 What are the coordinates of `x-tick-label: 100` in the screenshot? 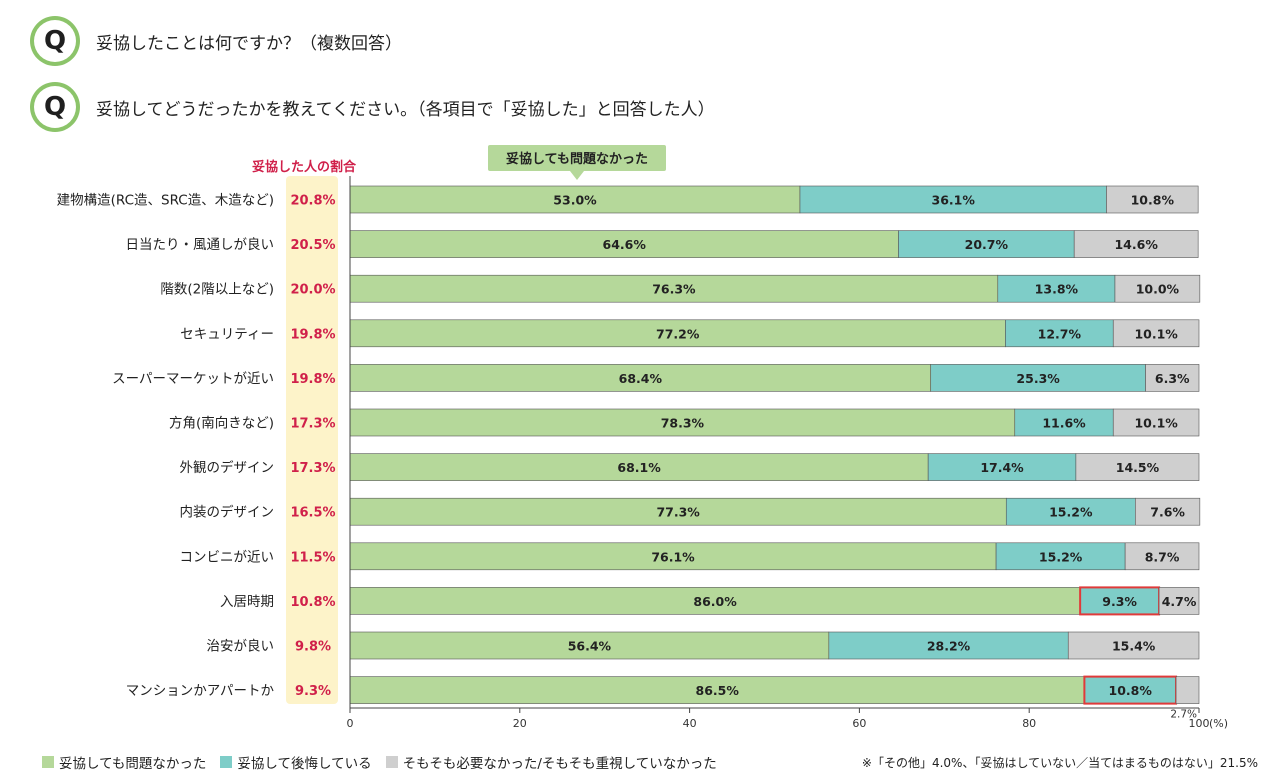 It's located at (1199, 723).